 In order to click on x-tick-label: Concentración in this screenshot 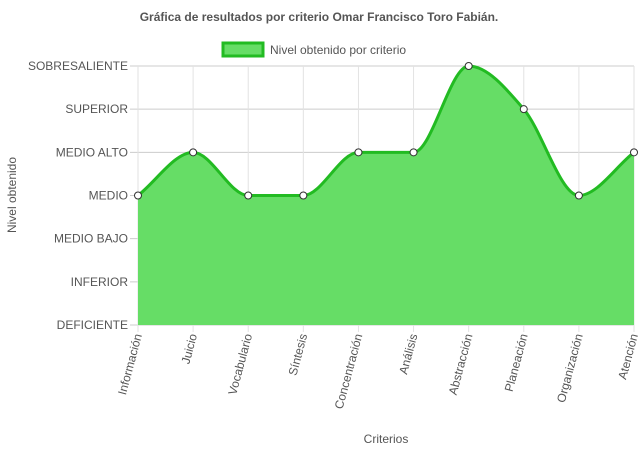, I will do `click(349, 371)`.